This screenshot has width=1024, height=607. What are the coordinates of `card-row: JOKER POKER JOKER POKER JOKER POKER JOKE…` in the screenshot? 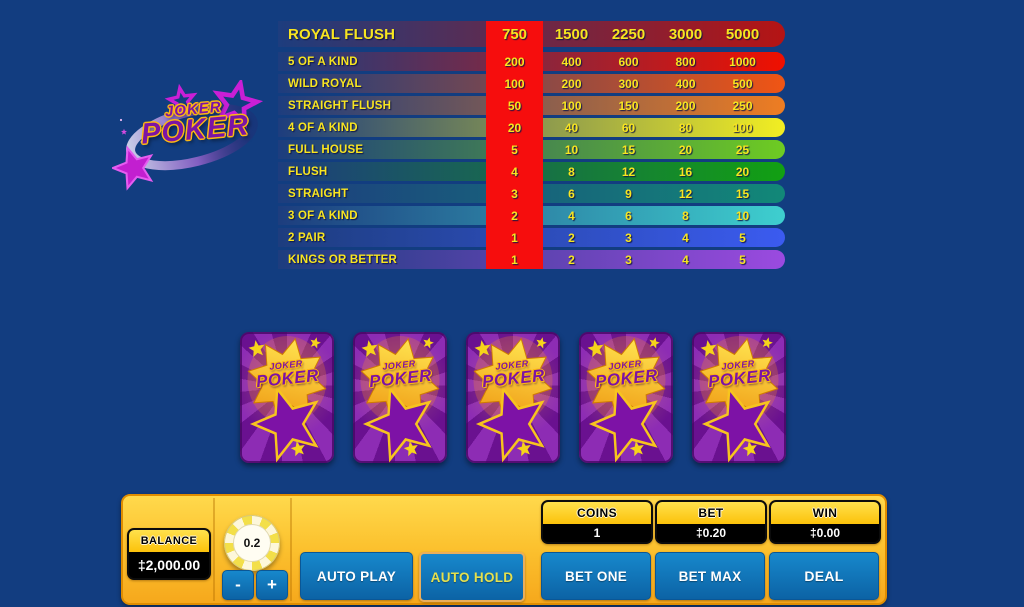 It's located at (514, 397).